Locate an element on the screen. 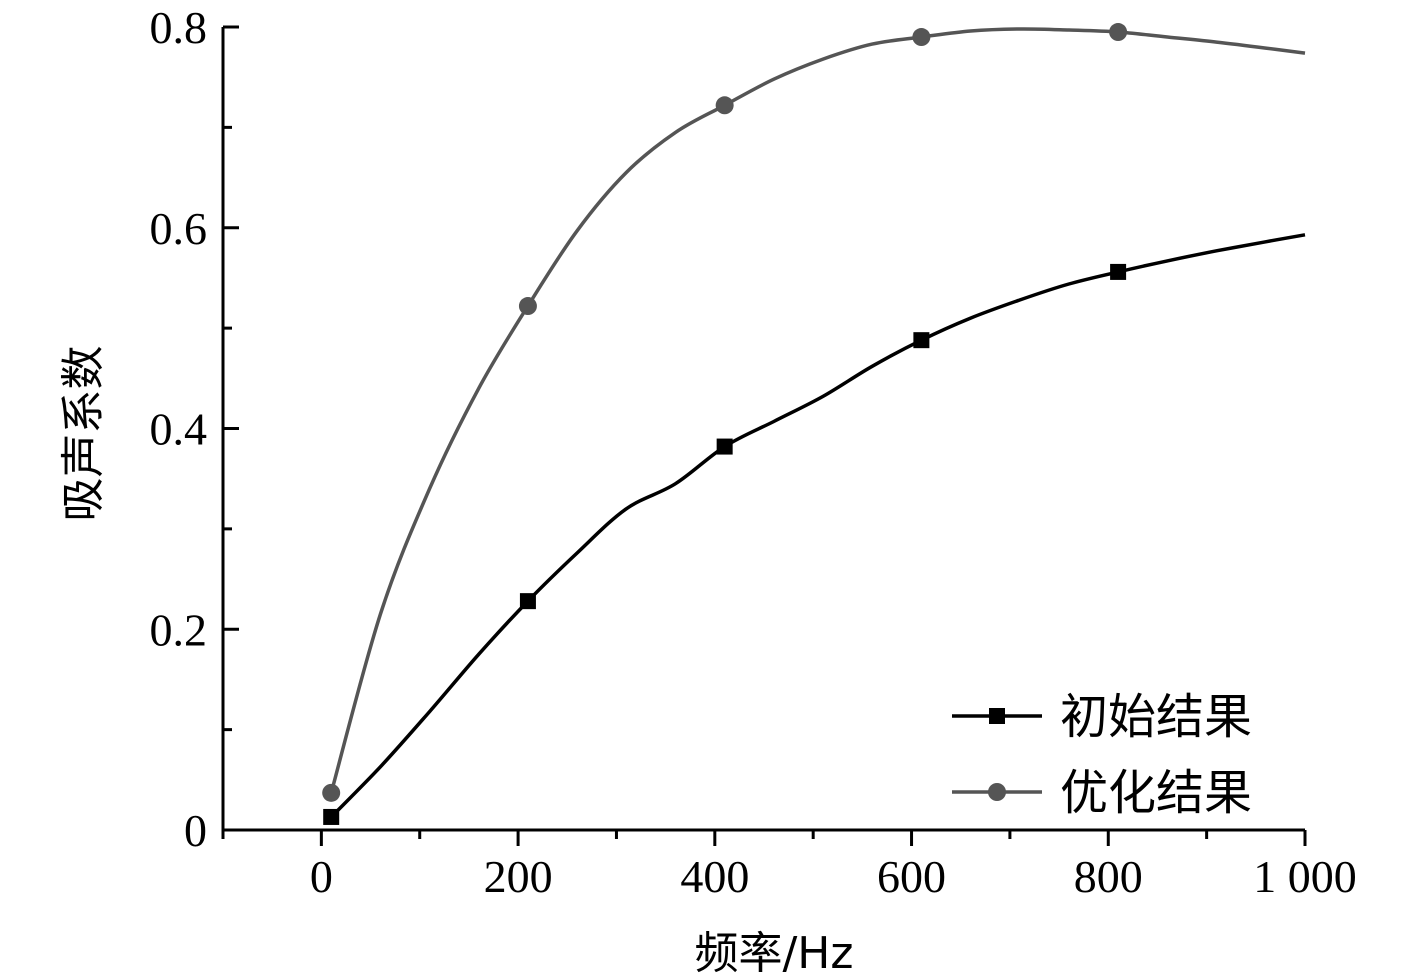  x-tick-label: 0 is located at coordinates (321, 876).